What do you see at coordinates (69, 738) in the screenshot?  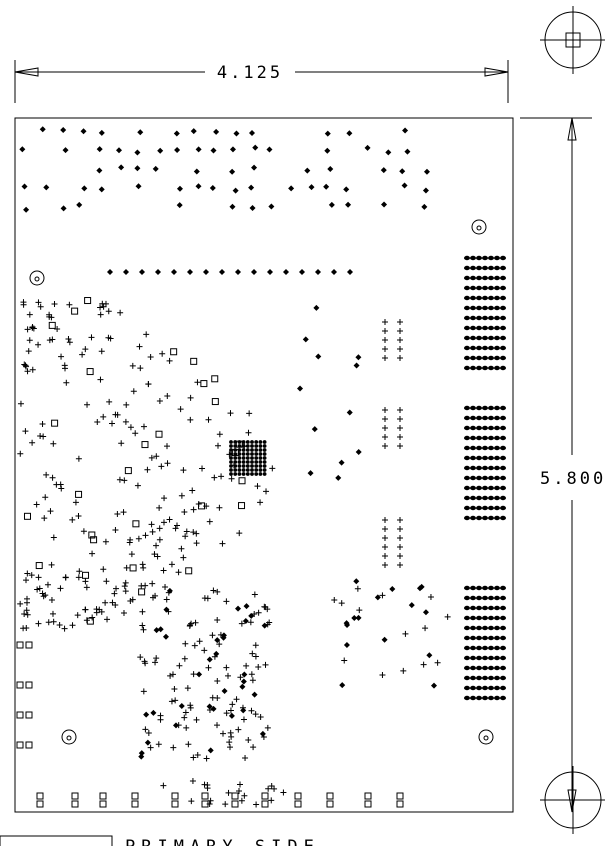 I see `fiducial-dot` at bounding box center [69, 738].